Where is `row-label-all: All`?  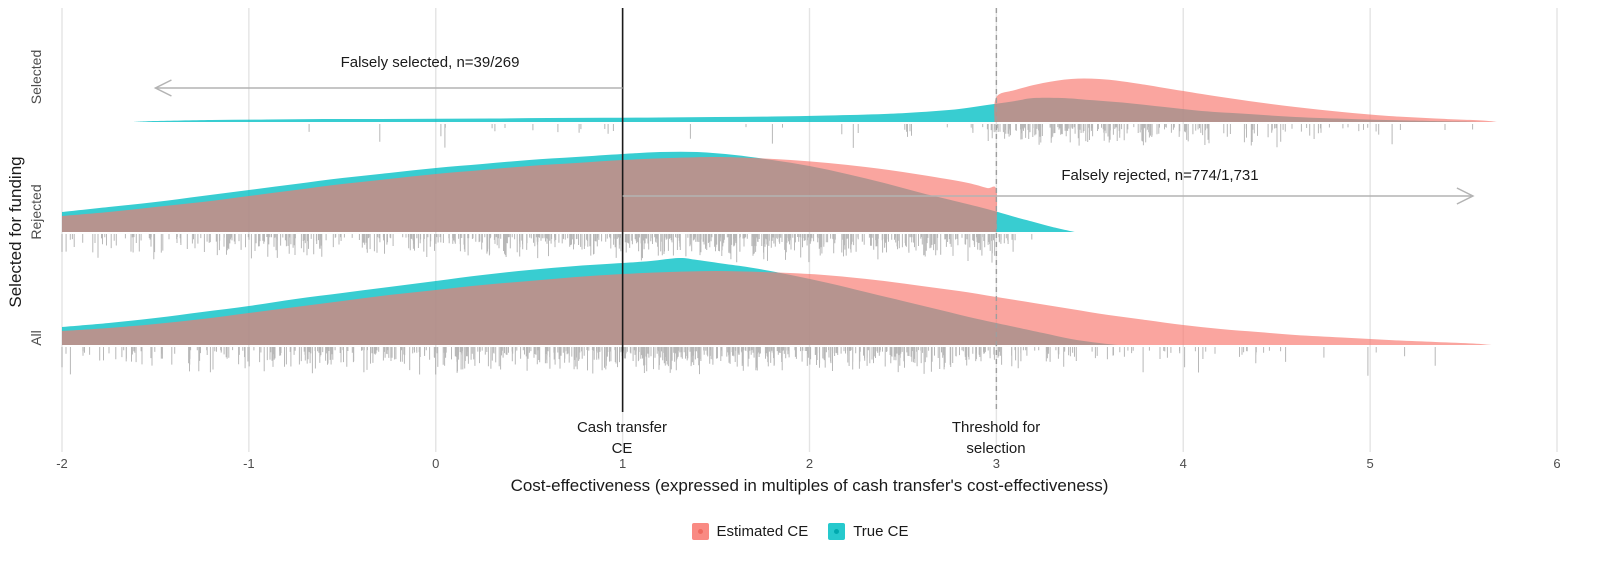 row-label-all: All is located at coordinates (36, 338).